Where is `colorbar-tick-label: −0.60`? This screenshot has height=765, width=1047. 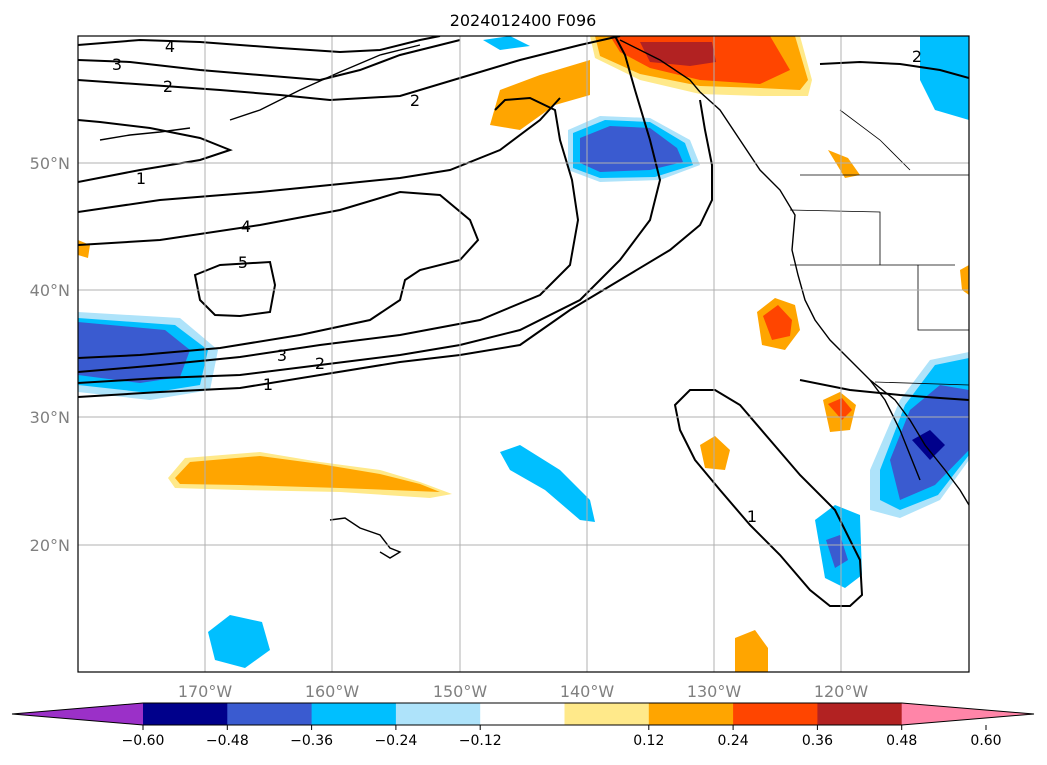 colorbar-tick-label: −0.60 is located at coordinates (143, 741).